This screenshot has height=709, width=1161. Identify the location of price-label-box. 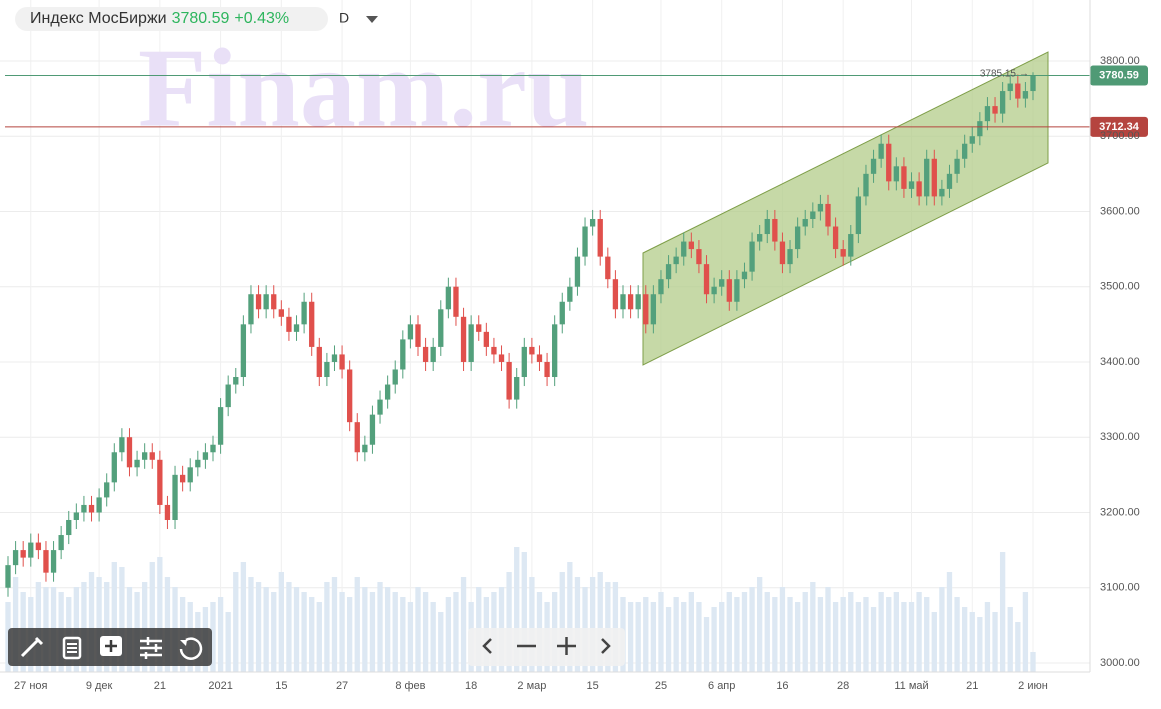
(1119, 75).